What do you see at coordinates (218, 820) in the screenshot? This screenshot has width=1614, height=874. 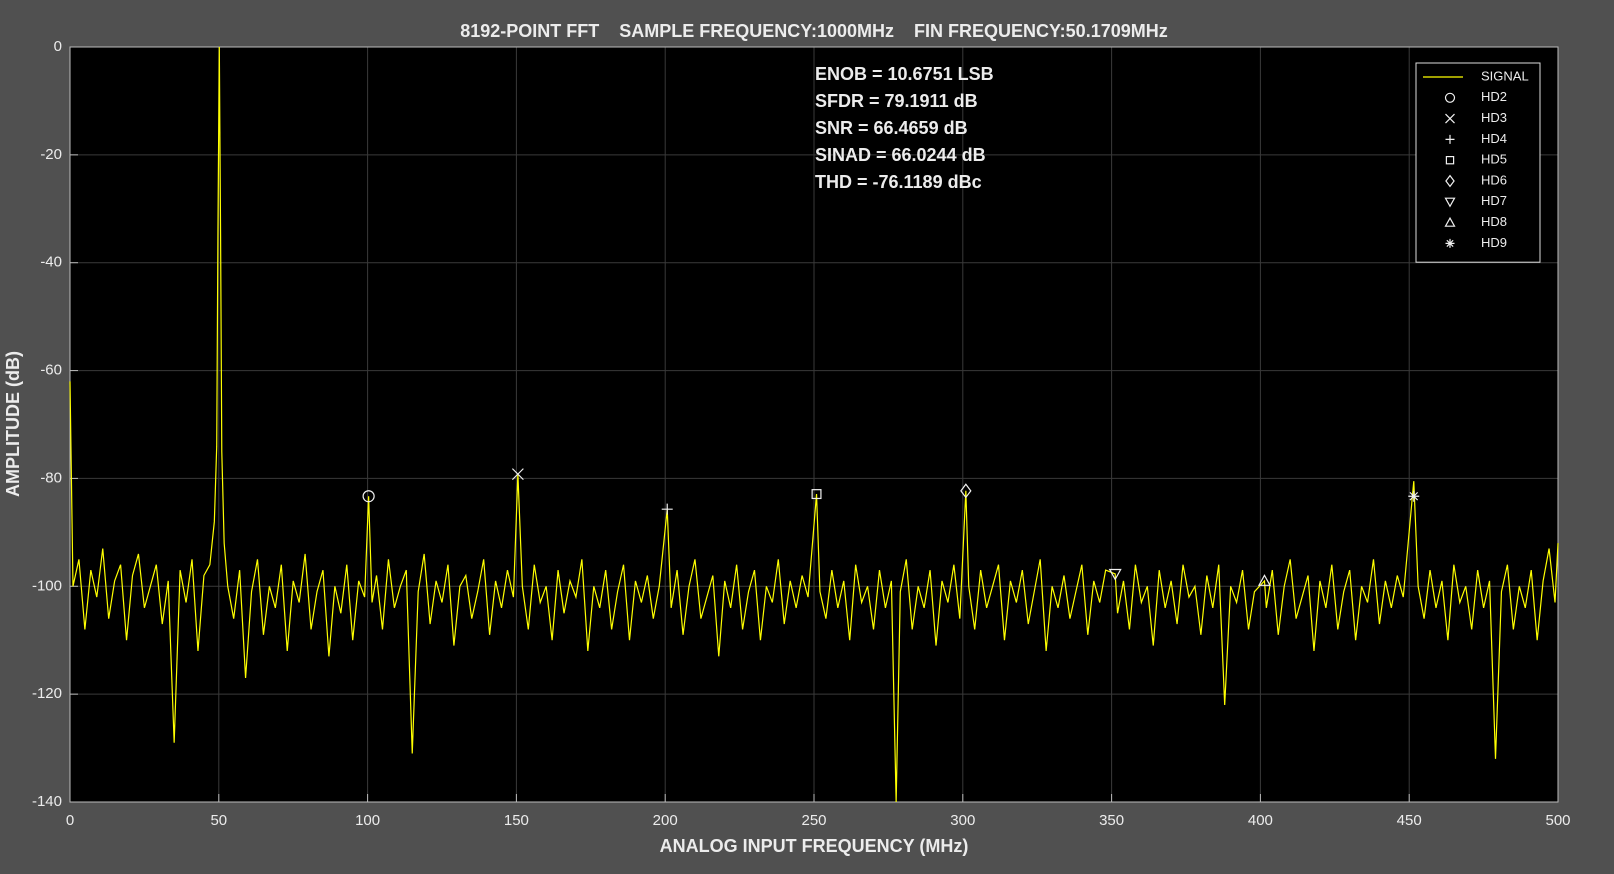 I see `x-tick-label: 50` at bounding box center [218, 820].